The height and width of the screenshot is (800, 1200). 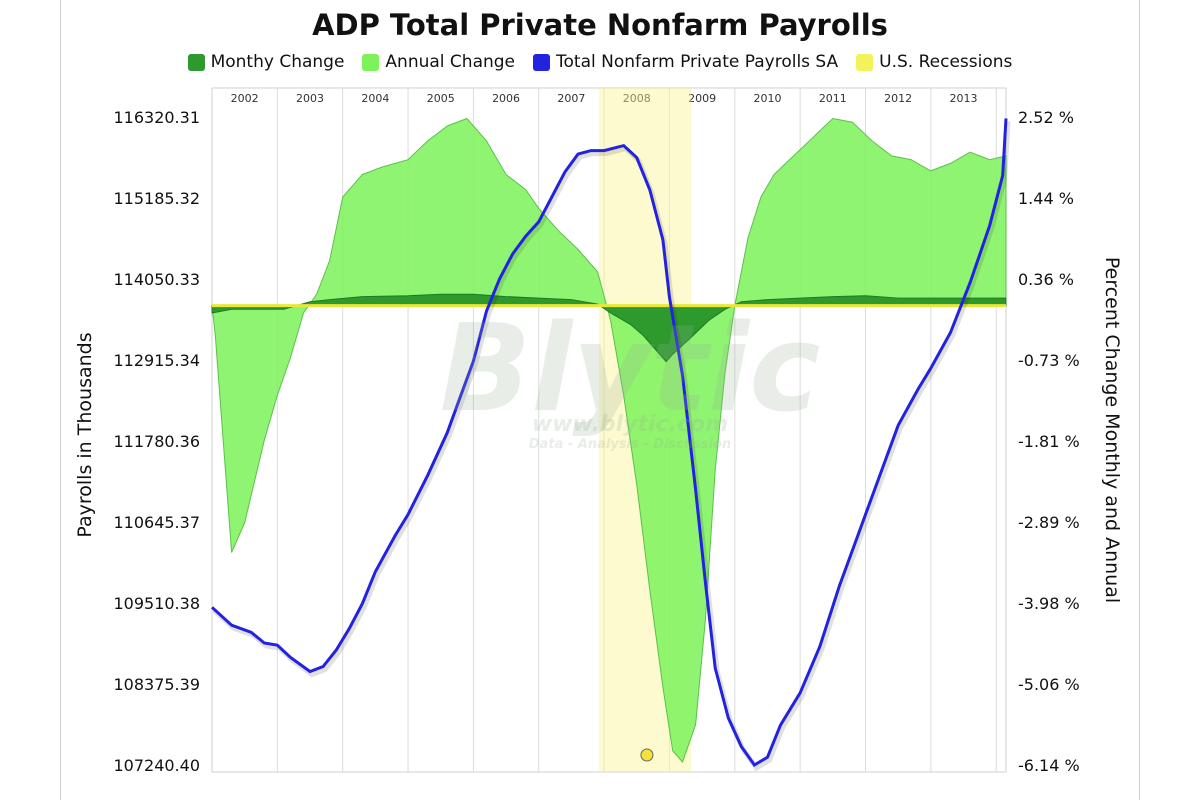 I want to click on year-label: 2002, so click(x=245, y=98).